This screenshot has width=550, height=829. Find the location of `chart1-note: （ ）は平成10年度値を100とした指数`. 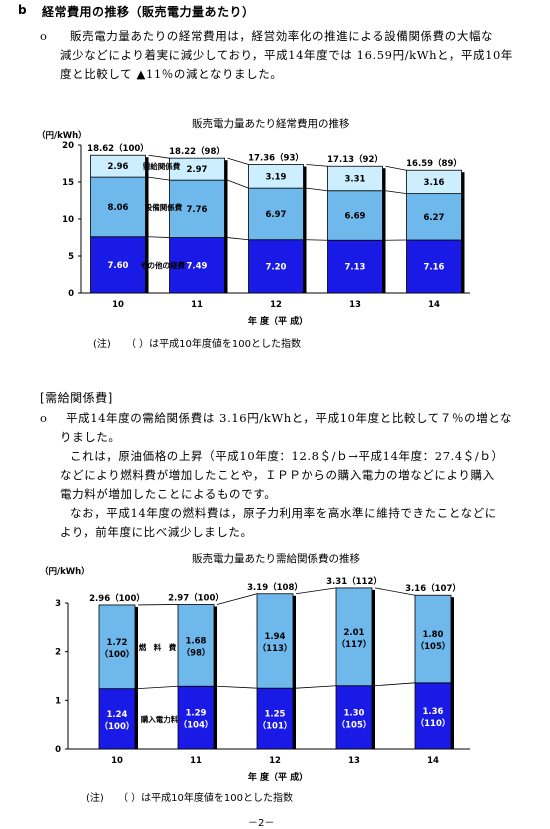

chart1-note: （ ）は平成10年度値を100とした指数 is located at coordinates (213, 342).